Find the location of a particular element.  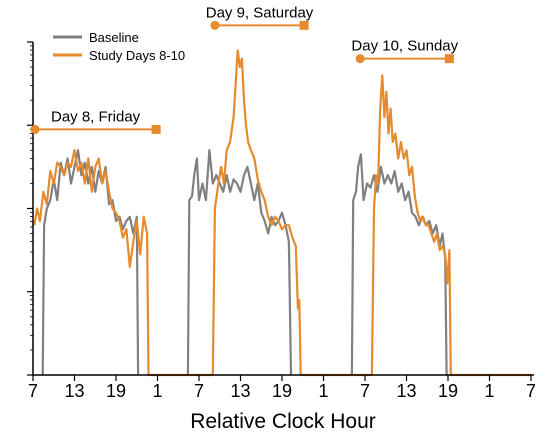

x-tick-label-9: 13 is located at coordinates (406, 391).